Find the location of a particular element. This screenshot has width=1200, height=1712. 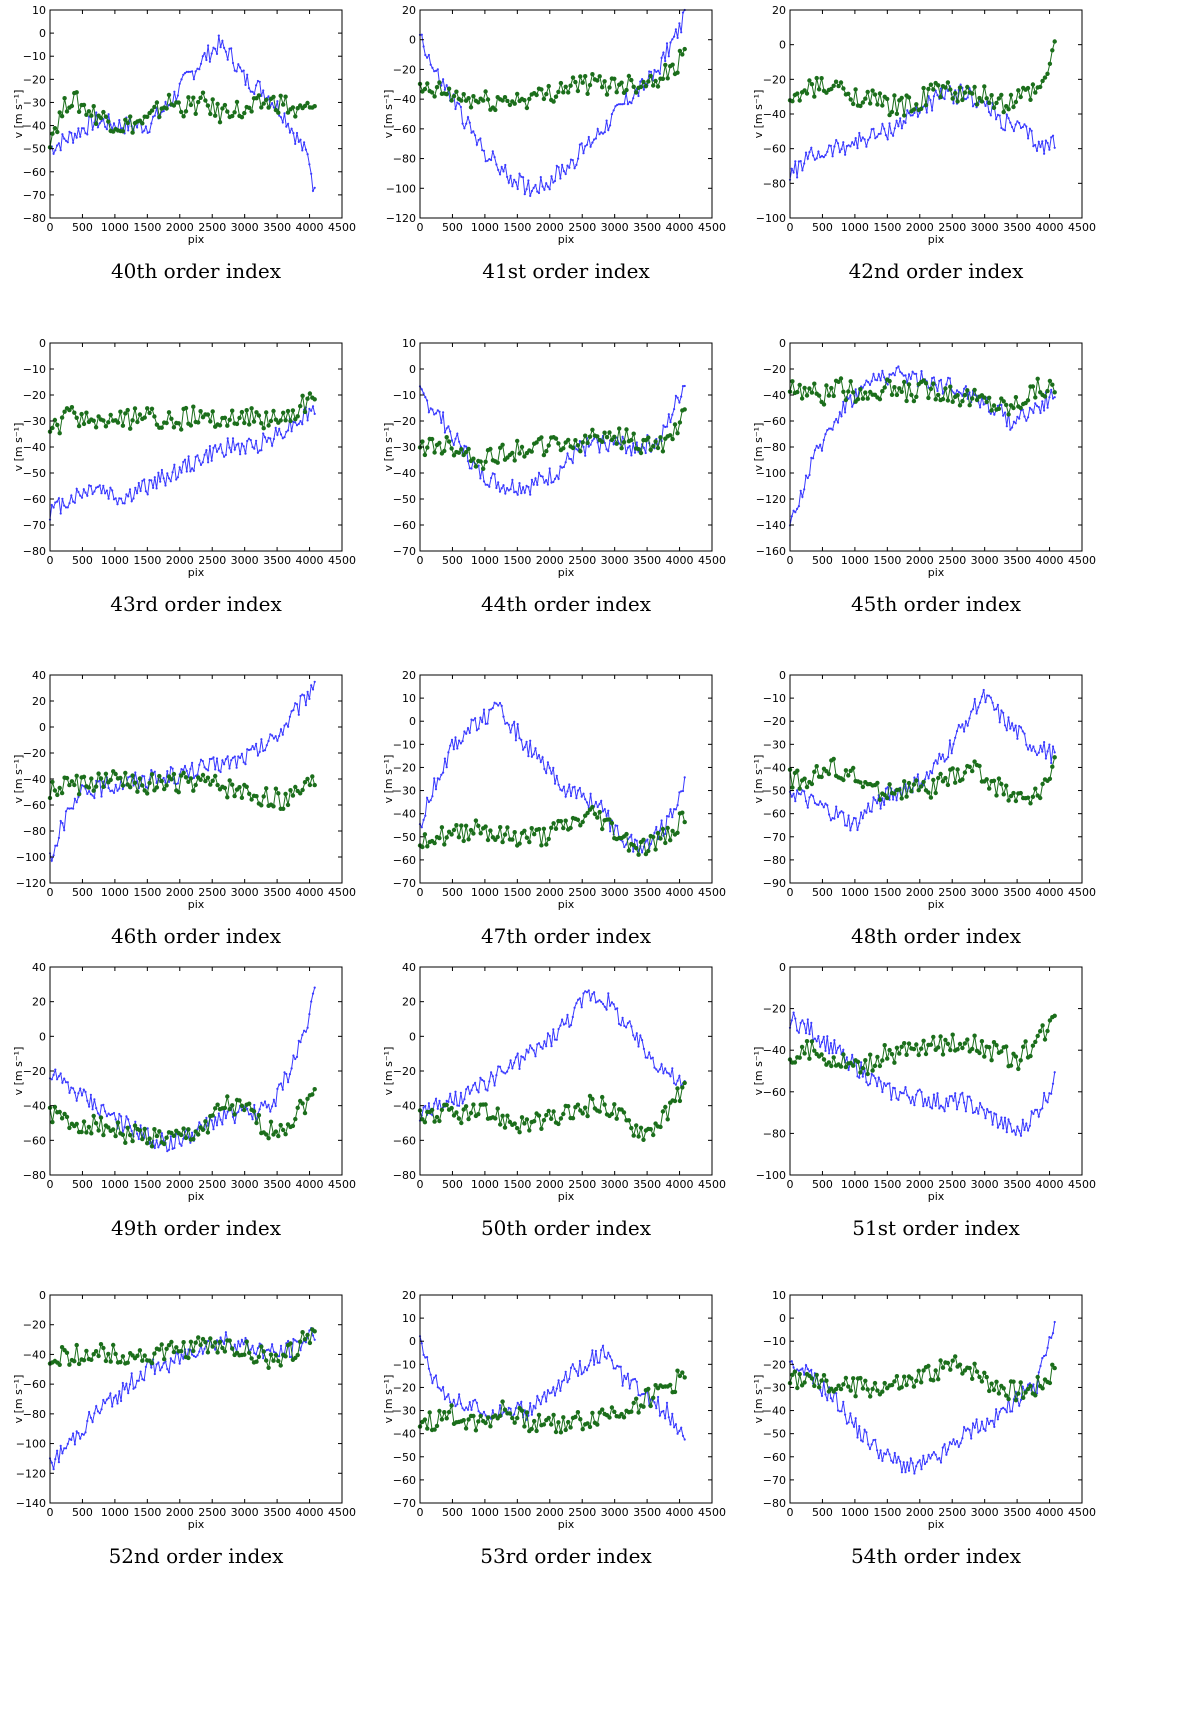

y-axis-label: v [m s⁻¹] is located at coordinates (18, 1071).